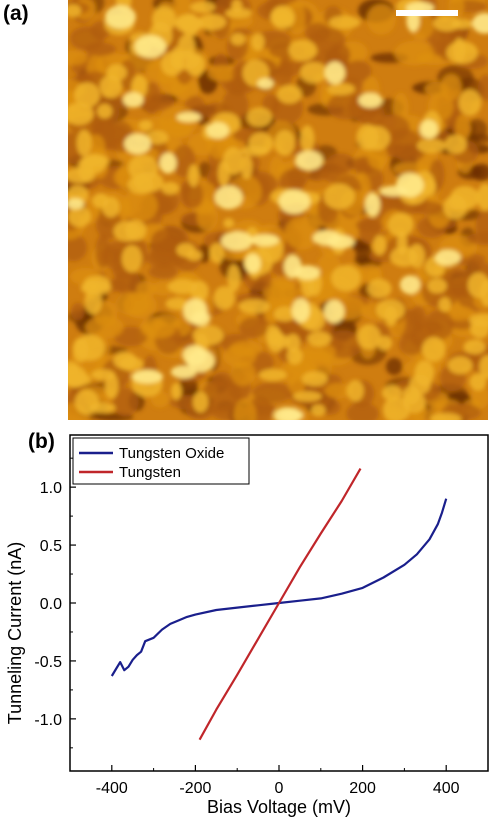 Image resolution: width=492 pixels, height=831 pixels. What do you see at coordinates (195, 788) in the screenshot?
I see `x-tick-label: -200` at bounding box center [195, 788].